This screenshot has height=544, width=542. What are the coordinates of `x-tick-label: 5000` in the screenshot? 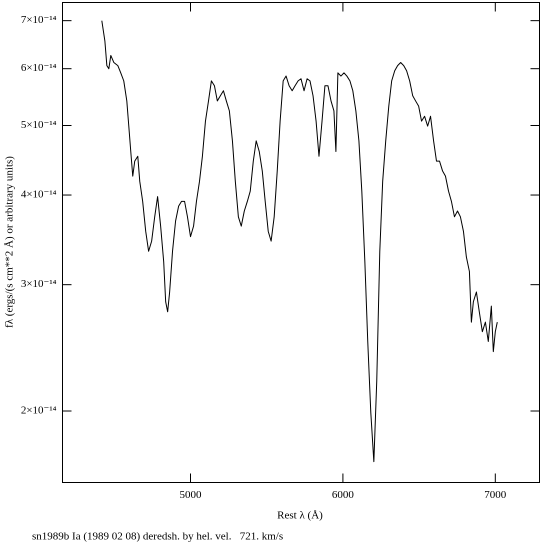 It's located at (191, 495).